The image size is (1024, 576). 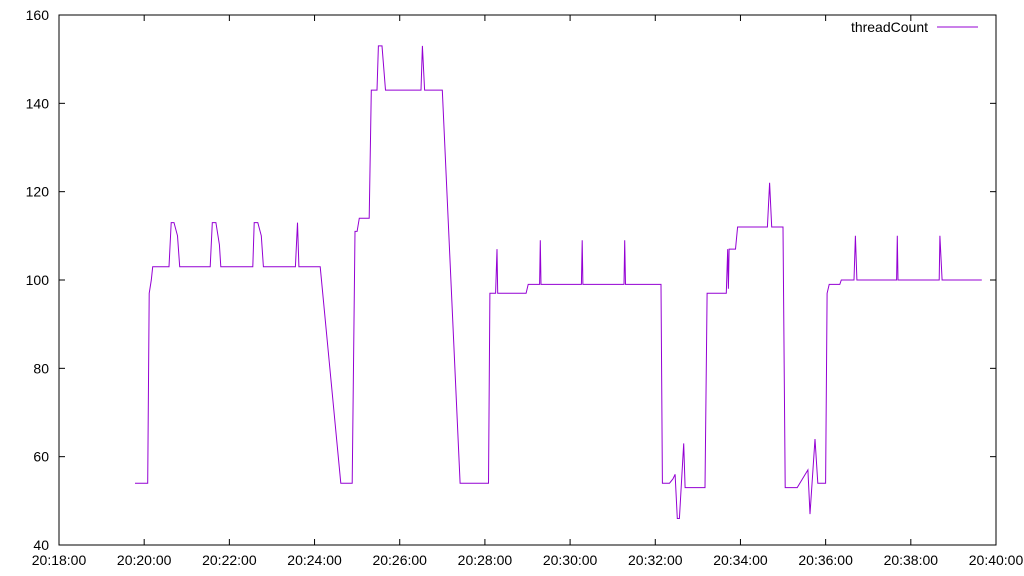 What do you see at coordinates (41, 545) in the screenshot?
I see `y-tick-label: 40` at bounding box center [41, 545].